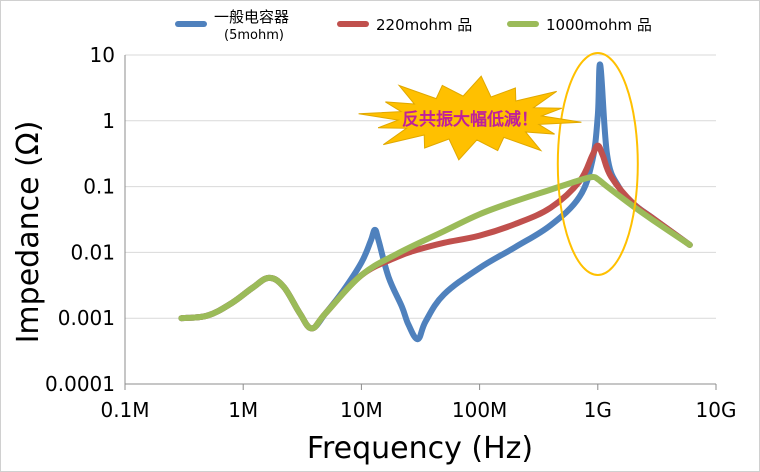 The height and width of the screenshot is (472, 760). I want to click on legend: 一般电容器 (5mohm) 220mohm 品 1000mohm 品, so click(413, 25).